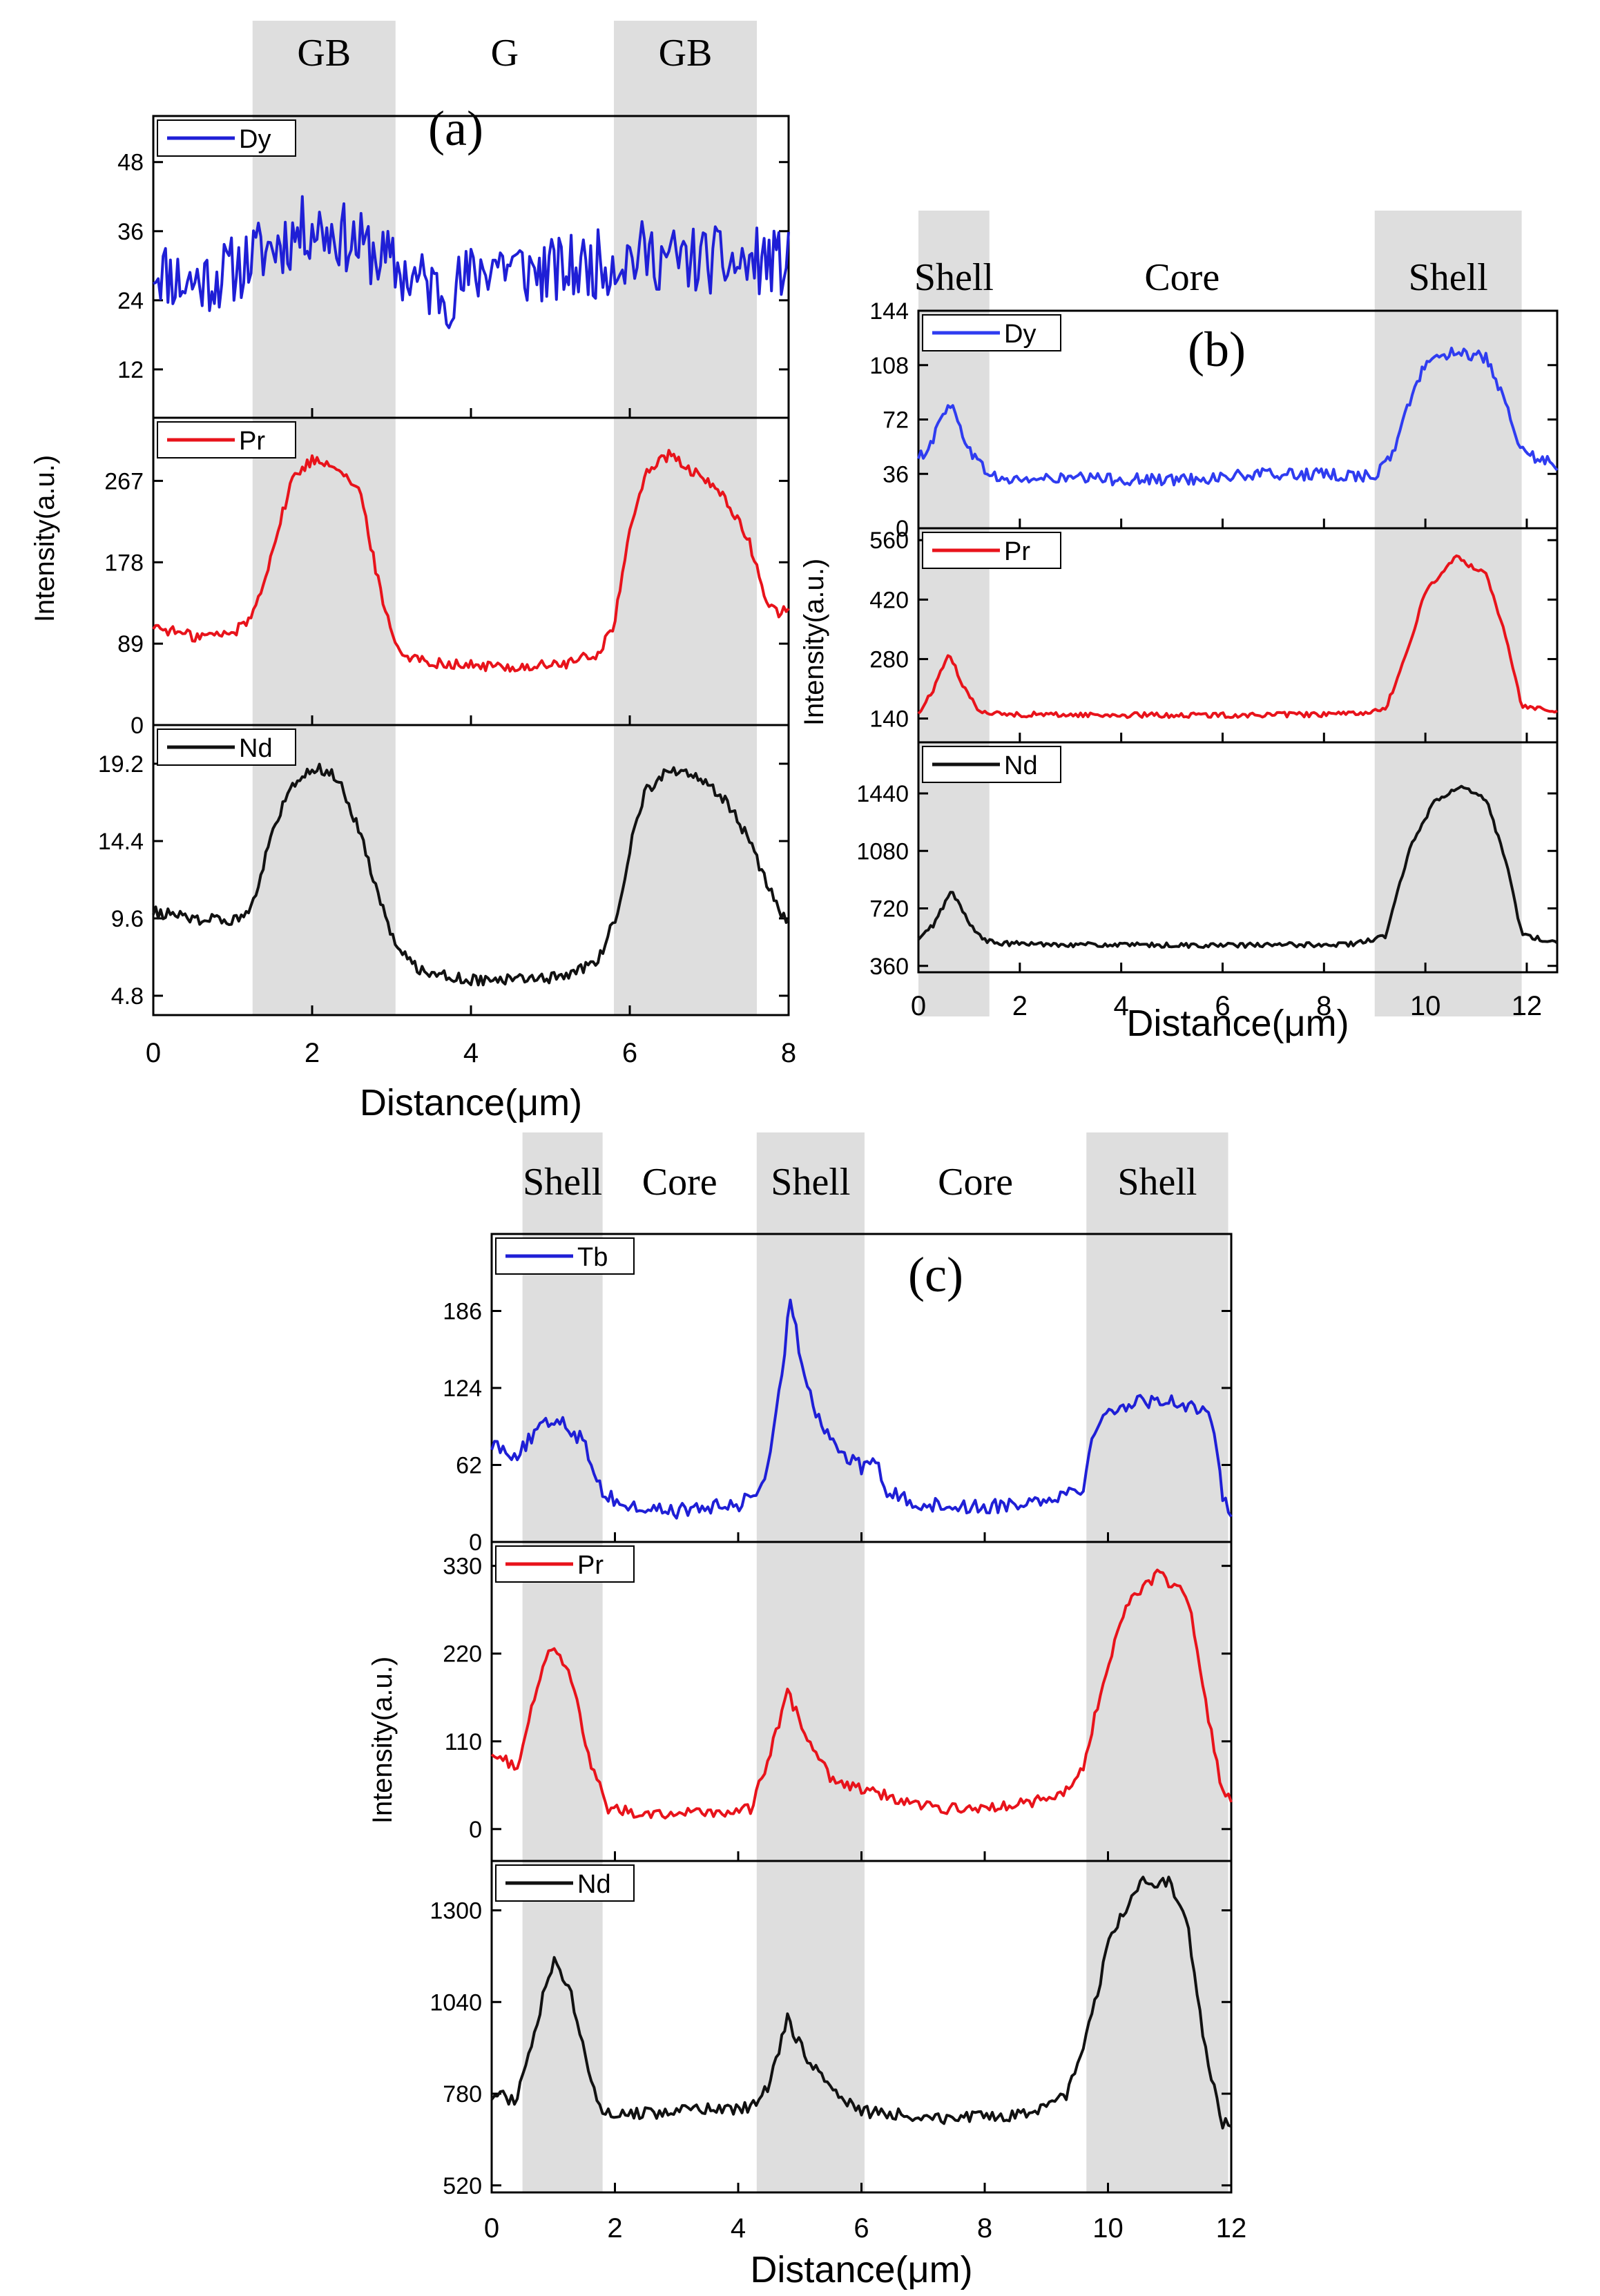 This screenshot has width=1600, height=2296. What do you see at coordinates (131, 232) in the screenshot?
I see `y-tick-label: 36` at bounding box center [131, 232].